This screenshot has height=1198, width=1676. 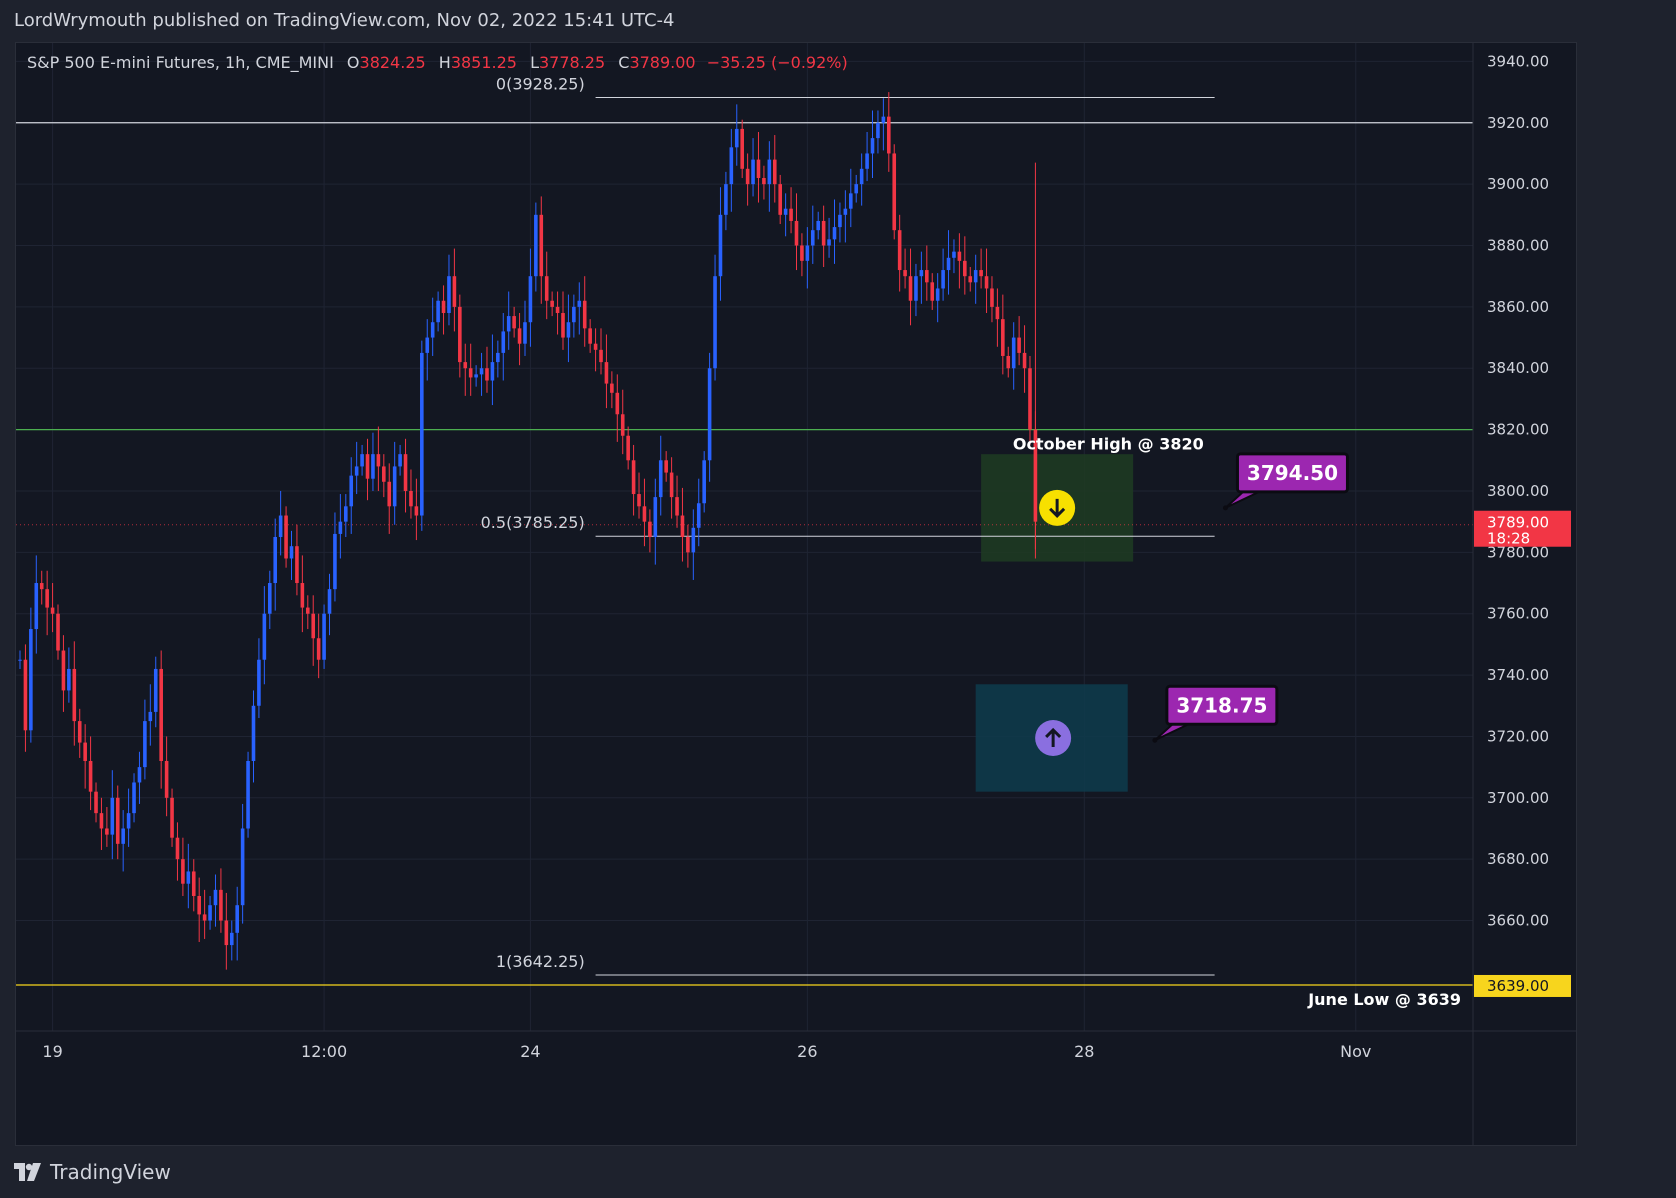 I want to click on y-tick-label: 3740.00, so click(x=1518, y=675).